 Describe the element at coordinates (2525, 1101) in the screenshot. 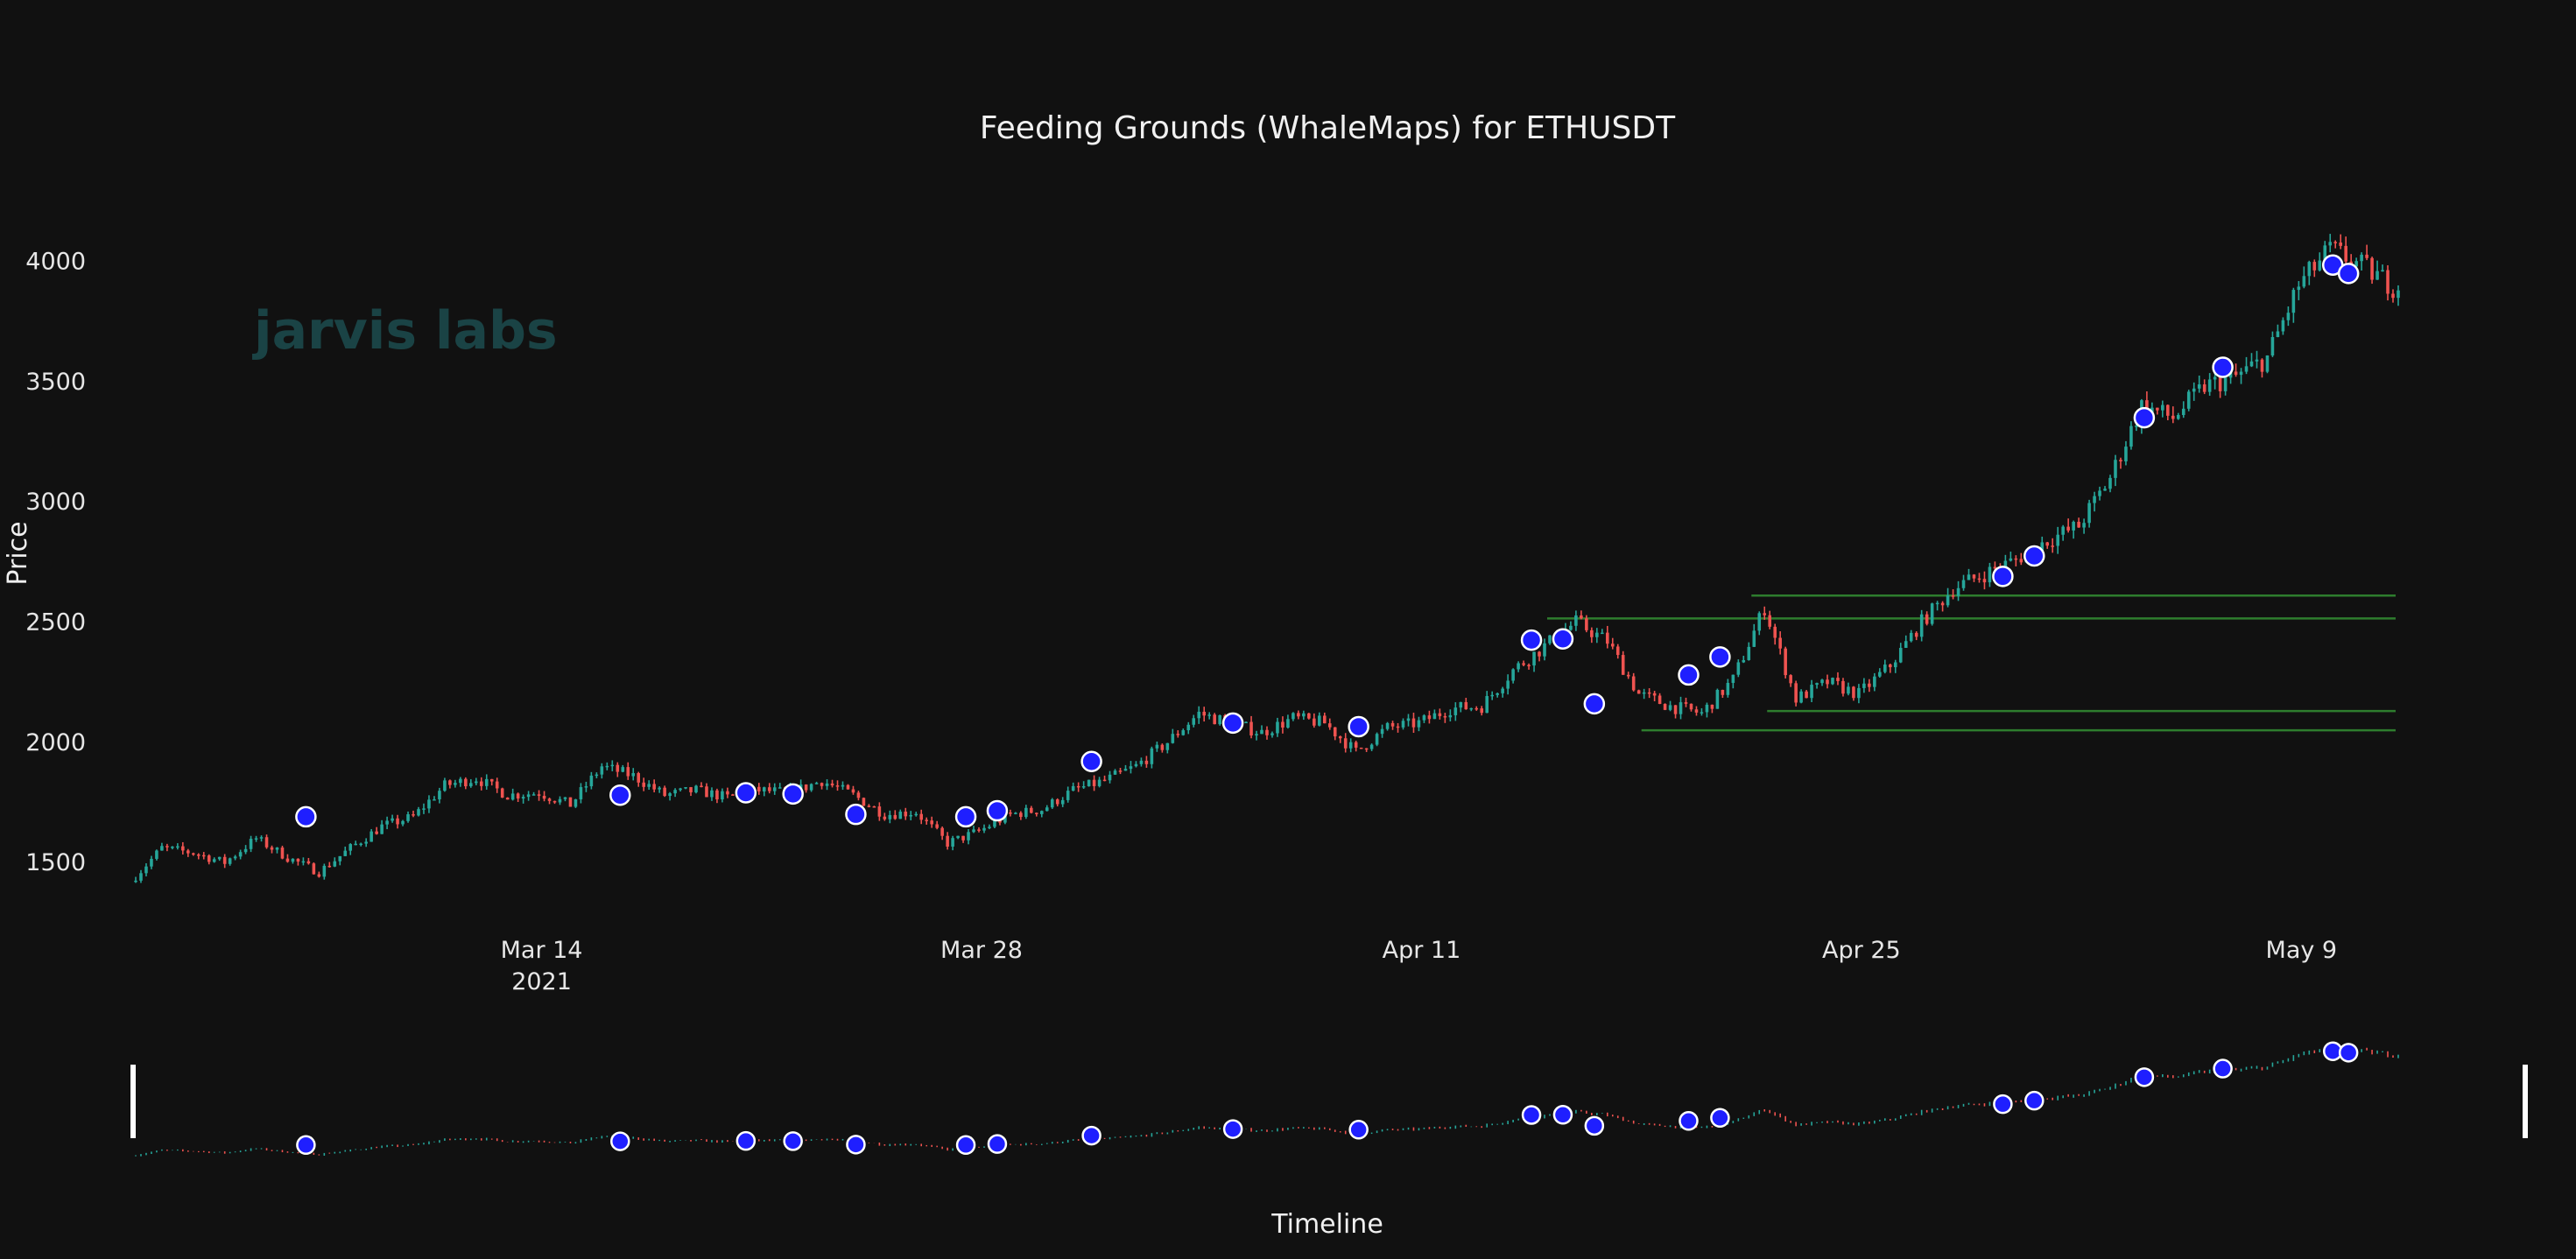

I see `range-slider-right-handle` at that location.